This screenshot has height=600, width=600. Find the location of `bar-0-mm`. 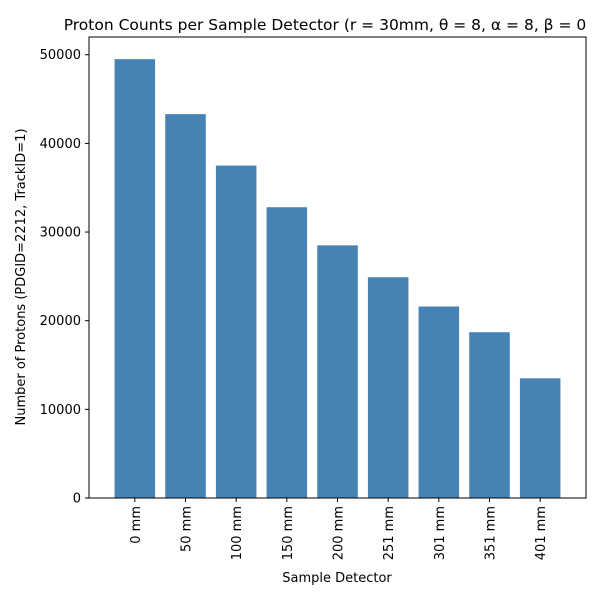

bar-0-mm is located at coordinates (135, 279).